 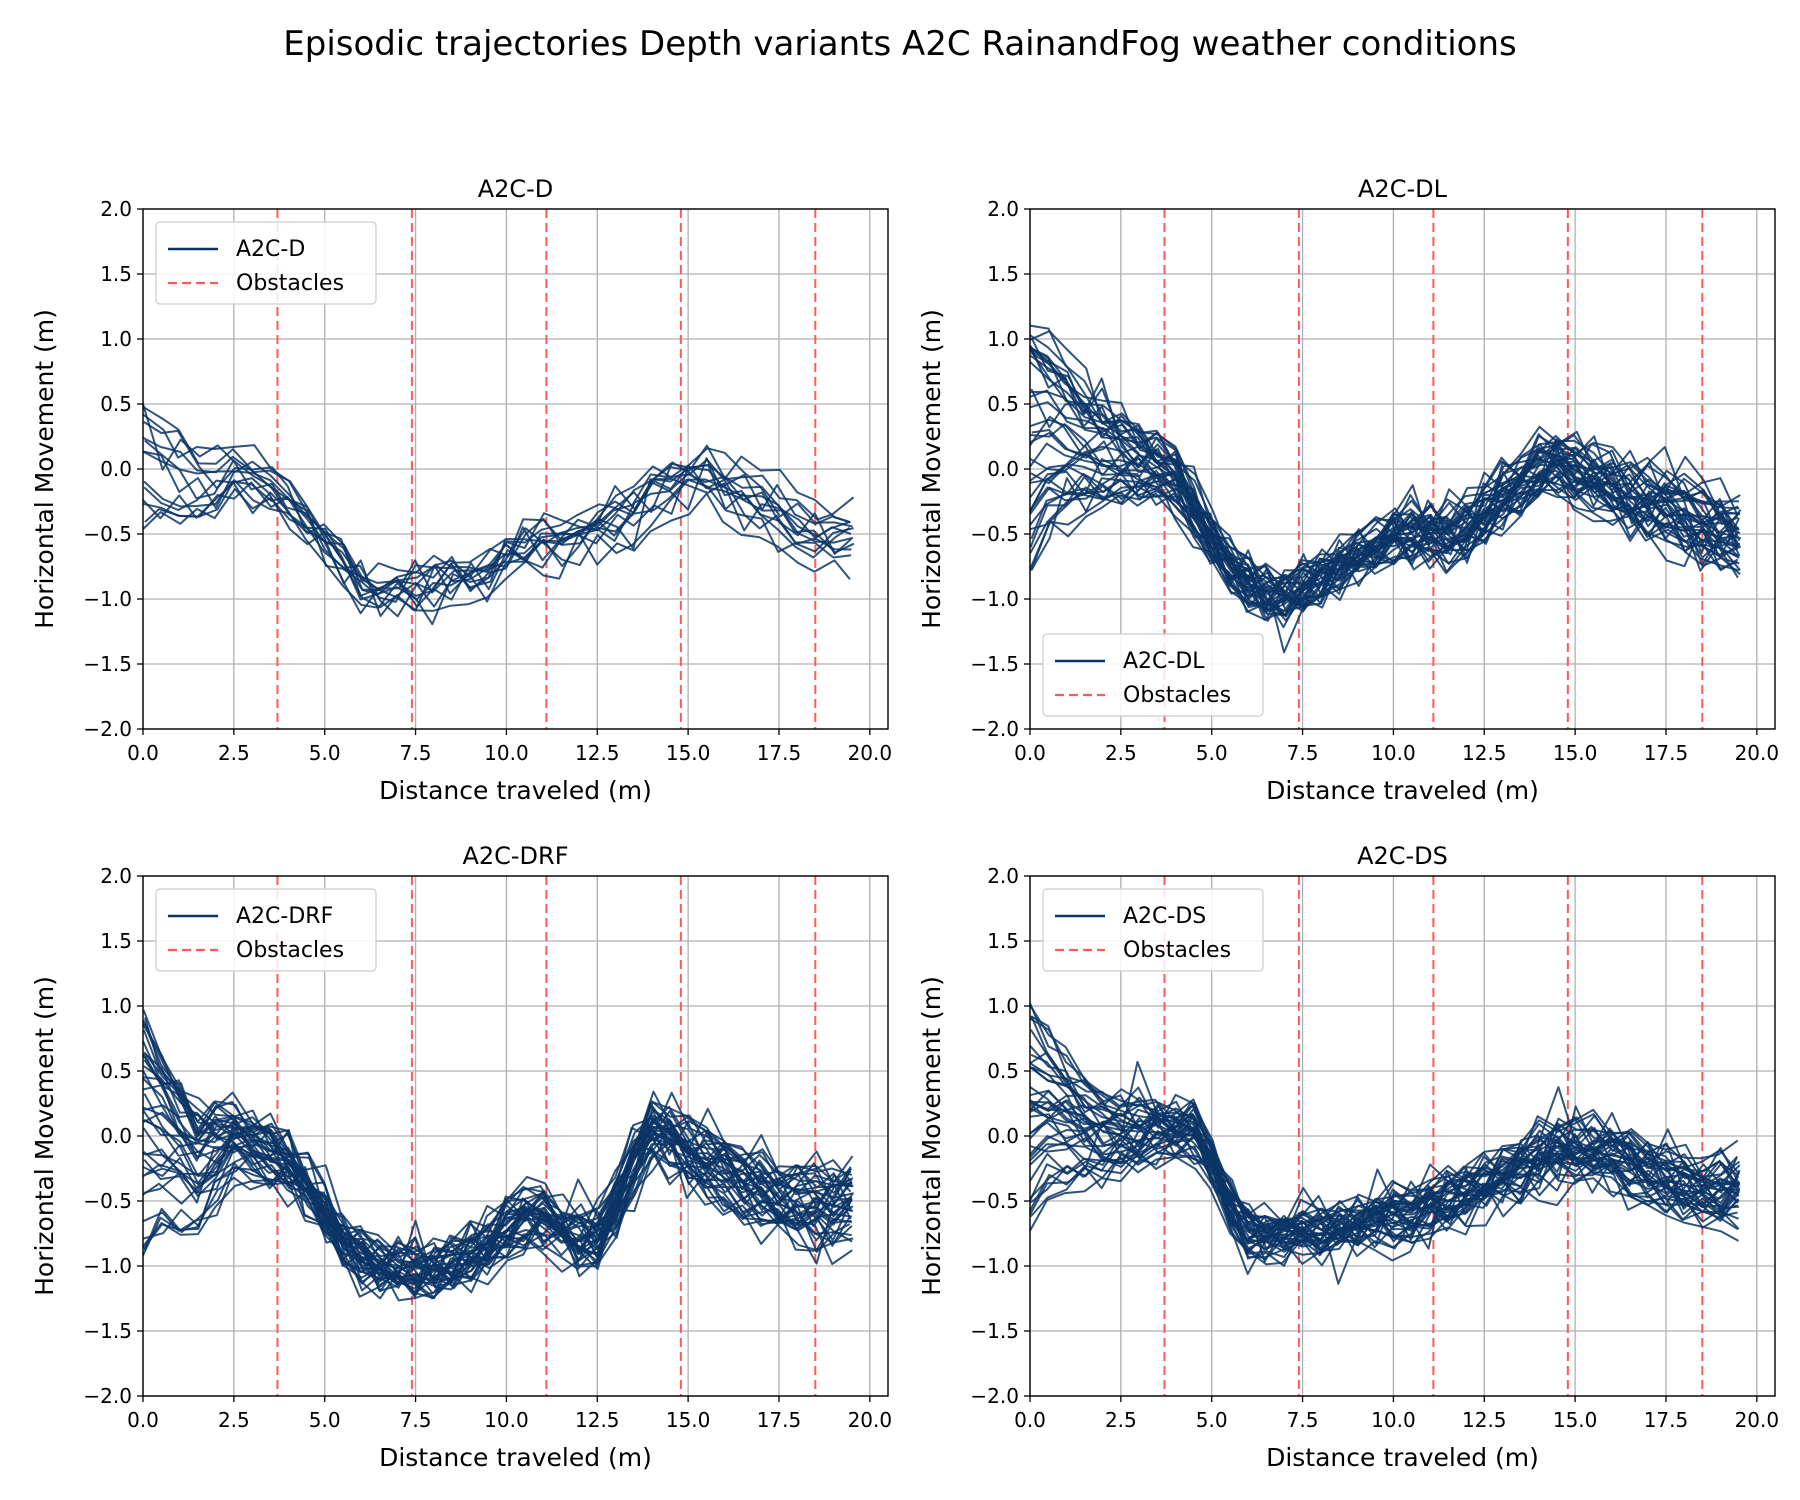 What do you see at coordinates (270, 249) in the screenshot?
I see `legend-entry-trajectory: A2C-D` at bounding box center [270, 249].